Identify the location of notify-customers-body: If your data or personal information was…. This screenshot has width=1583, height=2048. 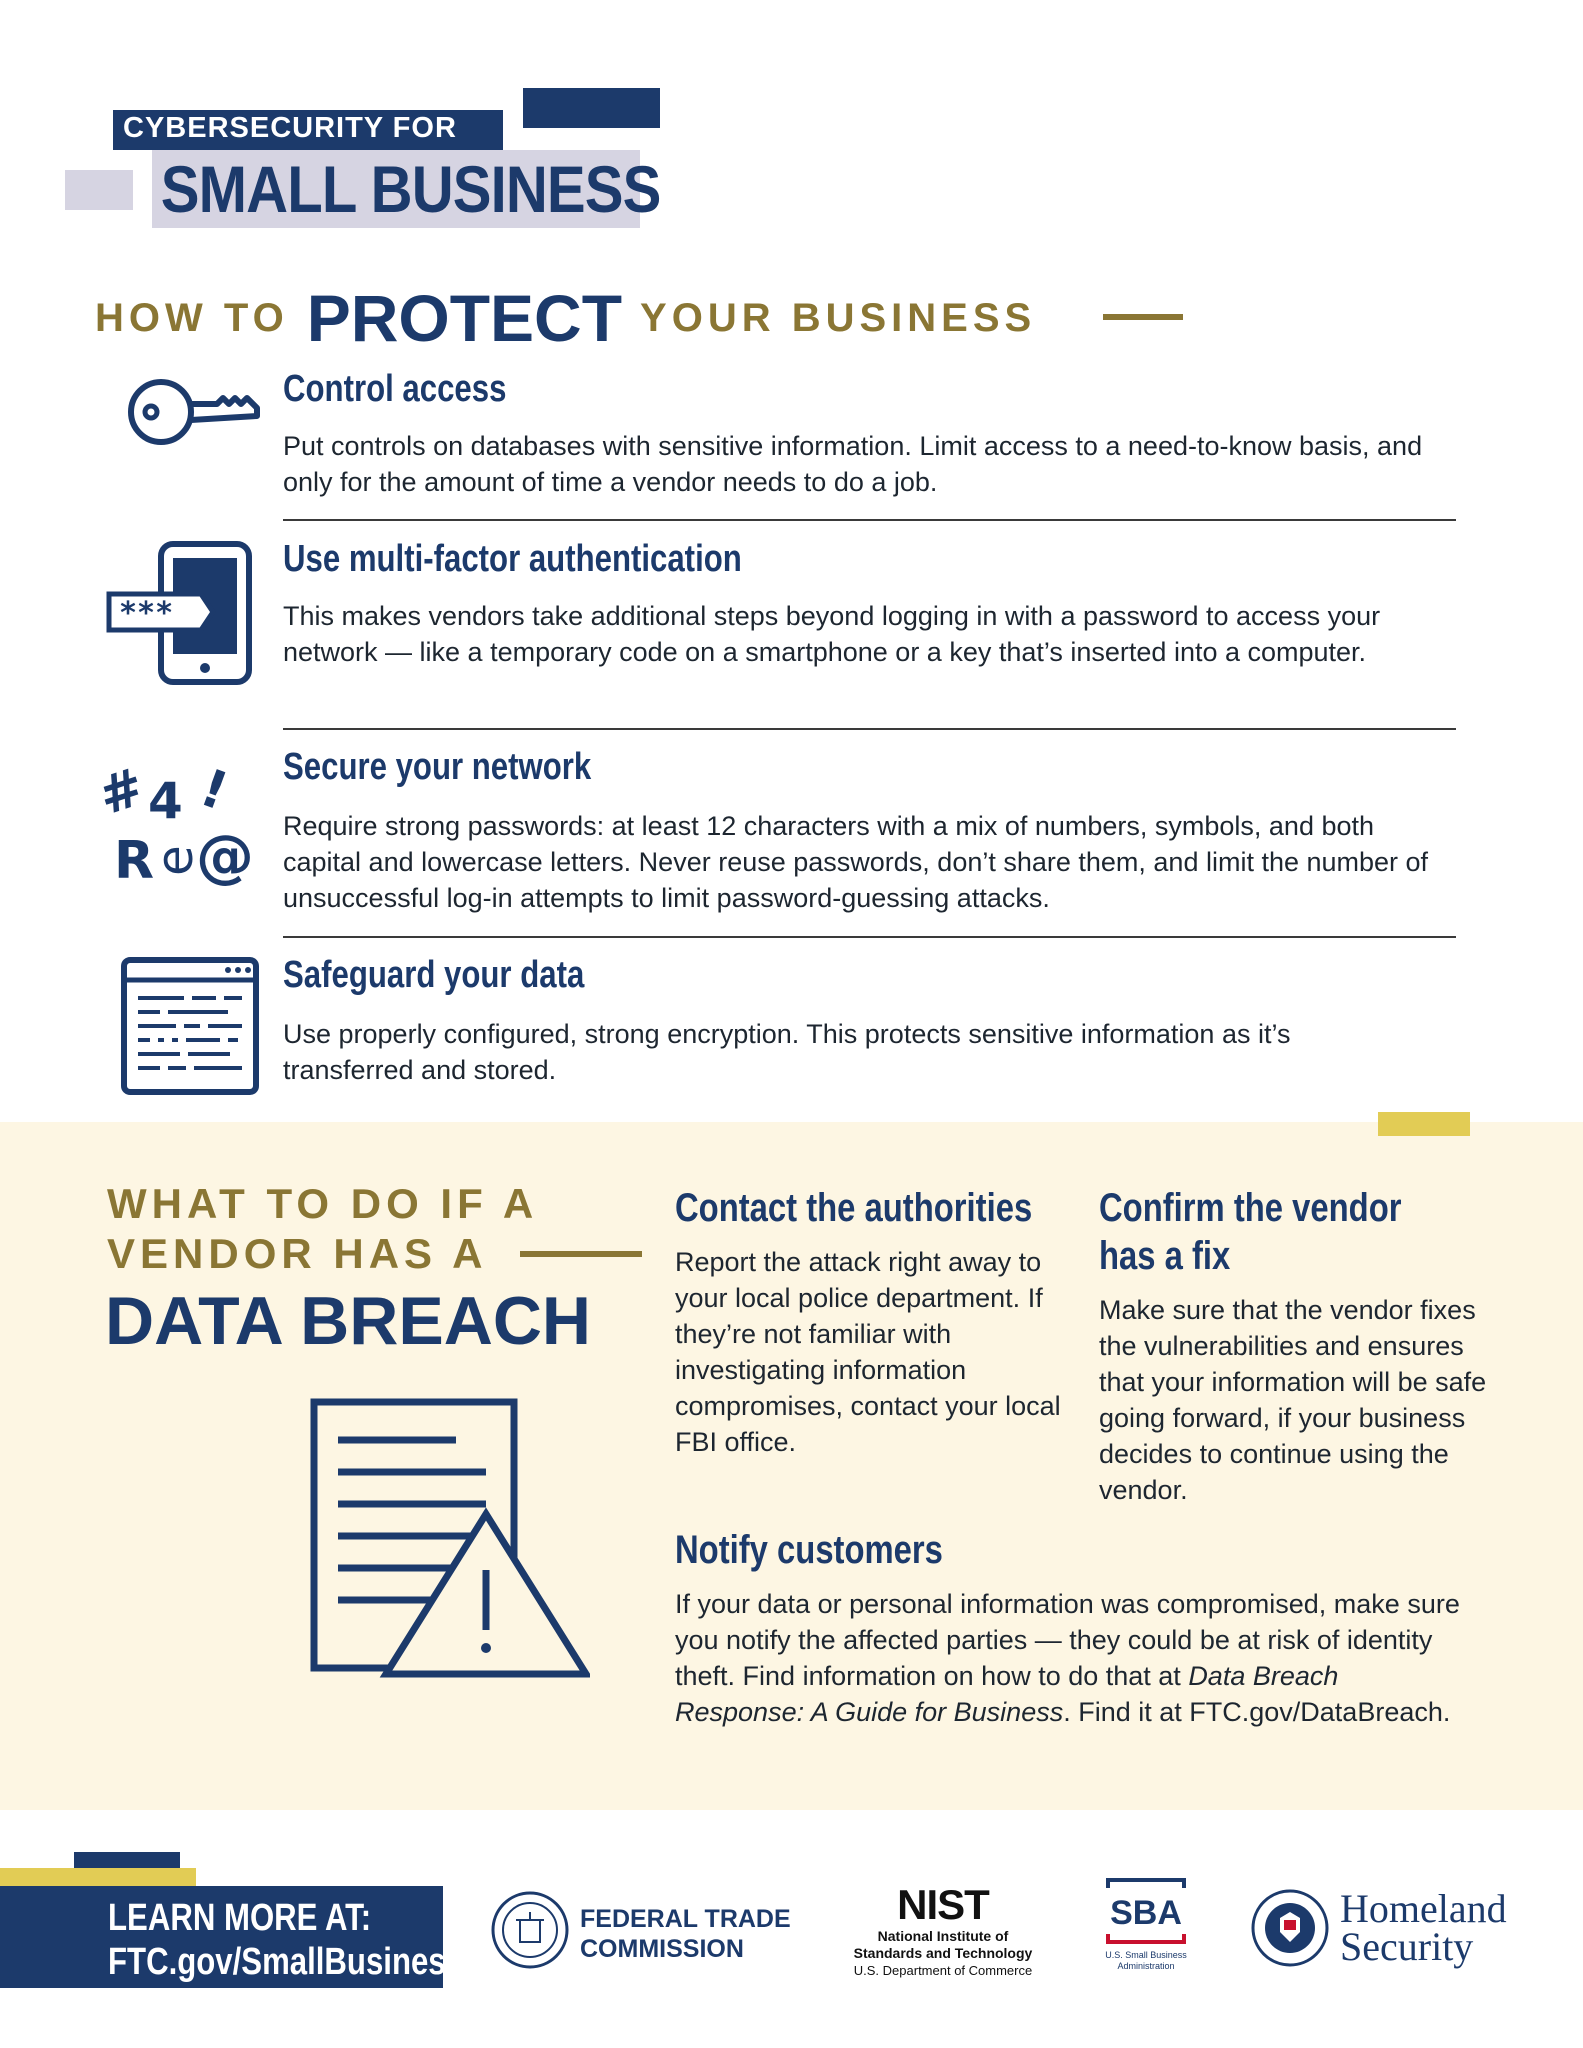
(1067, 1658).